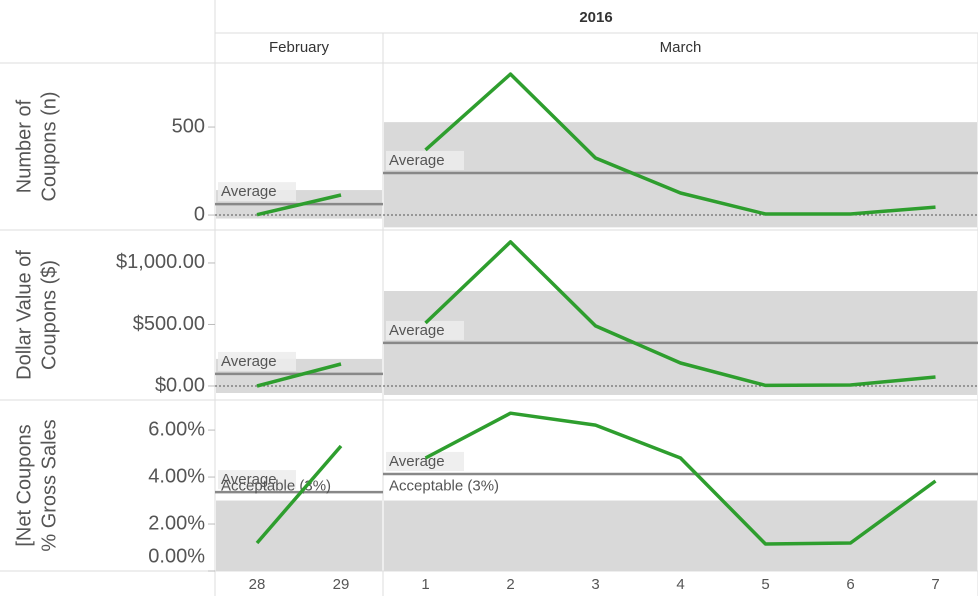  Describe the element at coordinates (850, 584) in the screenshot. I see `x-tick-label: 6` at that location.